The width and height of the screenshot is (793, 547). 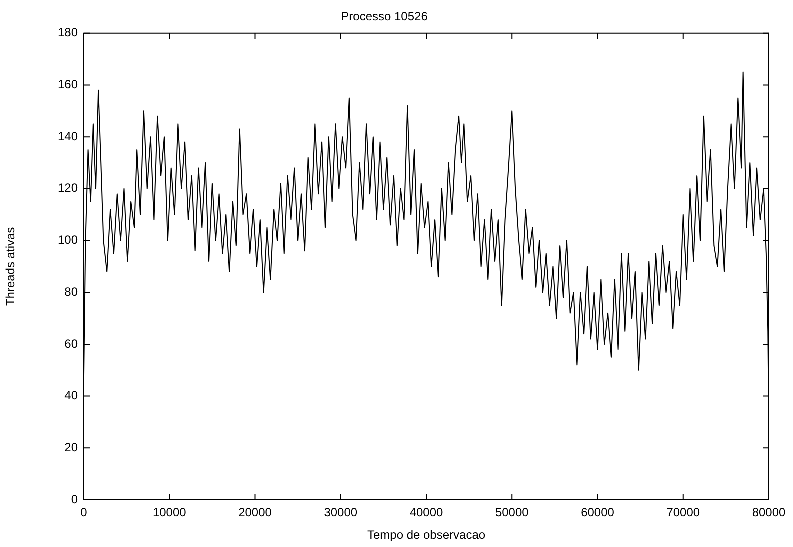 I want to click on y-tick-label: 40, so click(x=71, y=395).